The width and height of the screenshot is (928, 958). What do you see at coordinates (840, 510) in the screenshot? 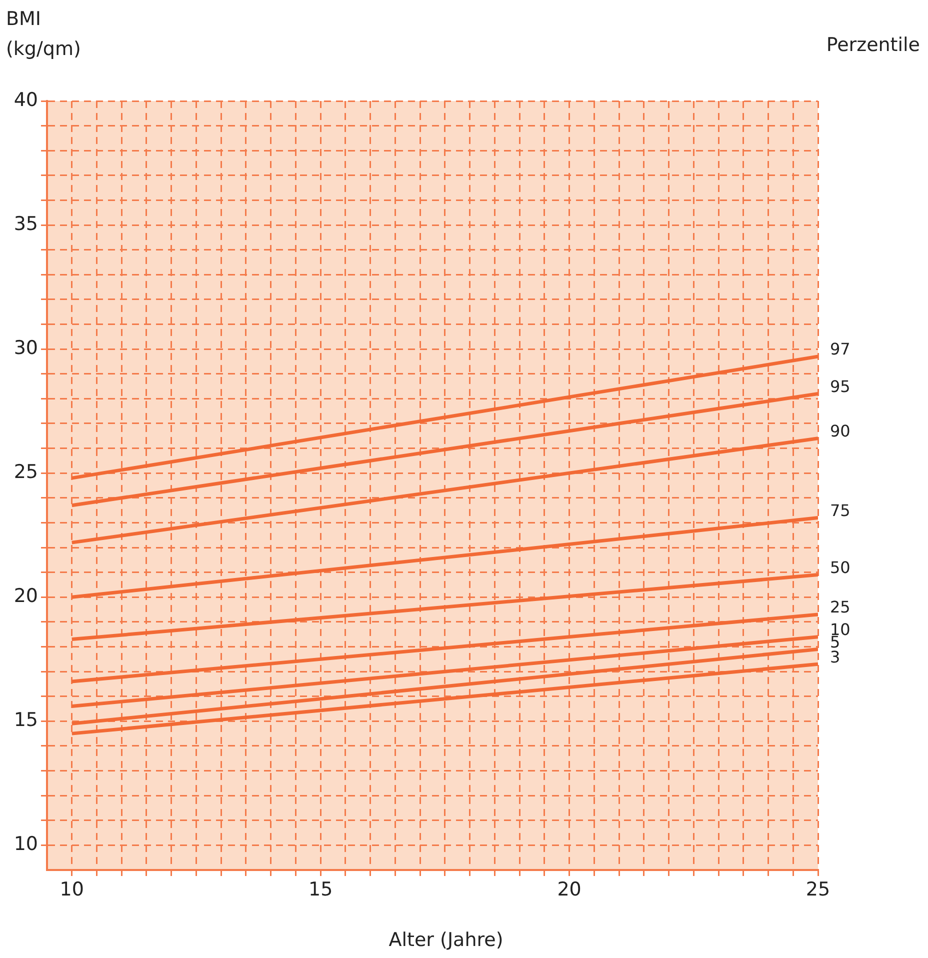
I see `series-label: 75` at bounding box center [840, 510].